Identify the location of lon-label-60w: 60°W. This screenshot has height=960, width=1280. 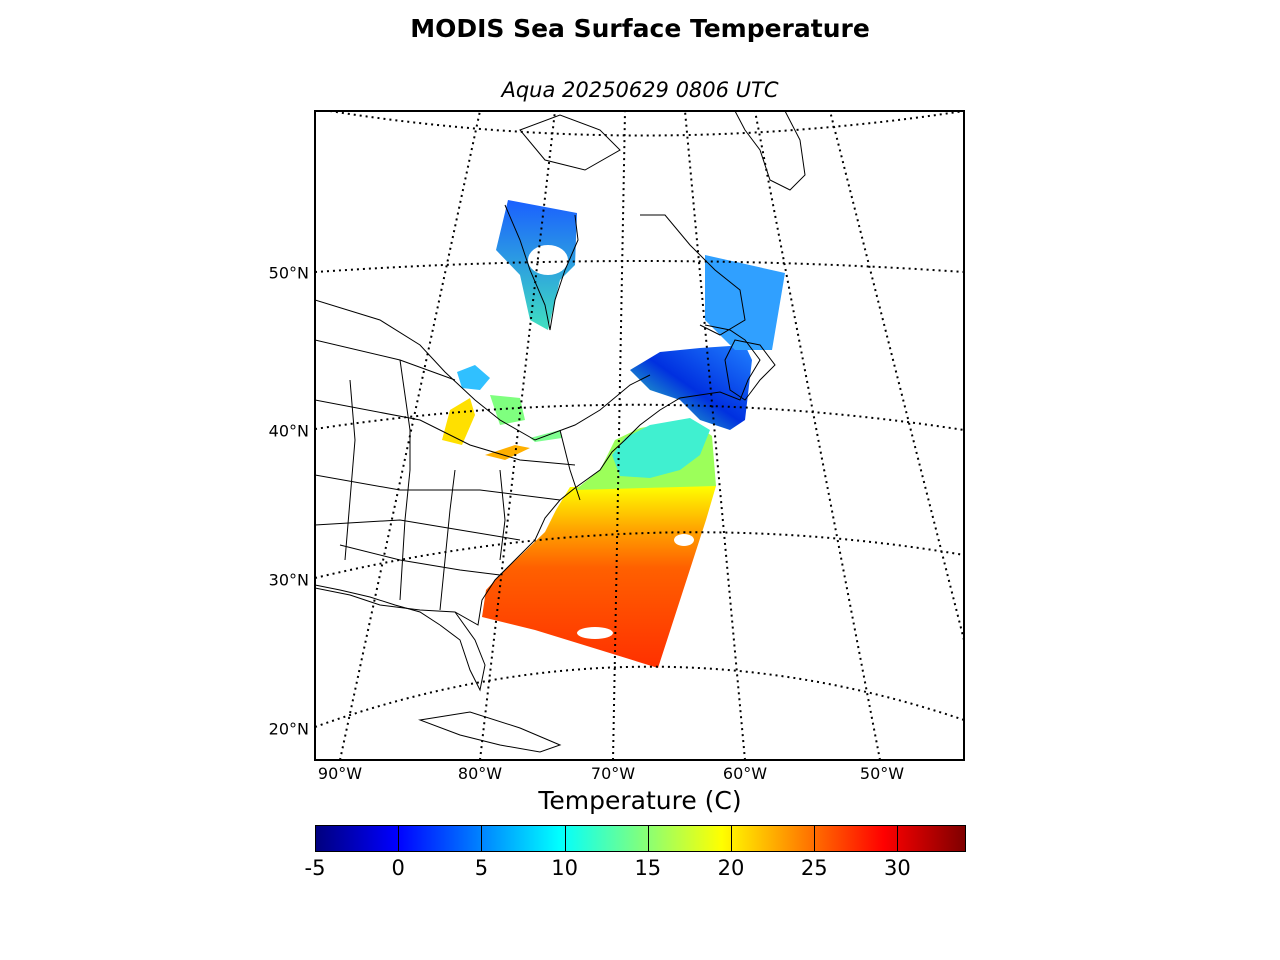
(745, 773).